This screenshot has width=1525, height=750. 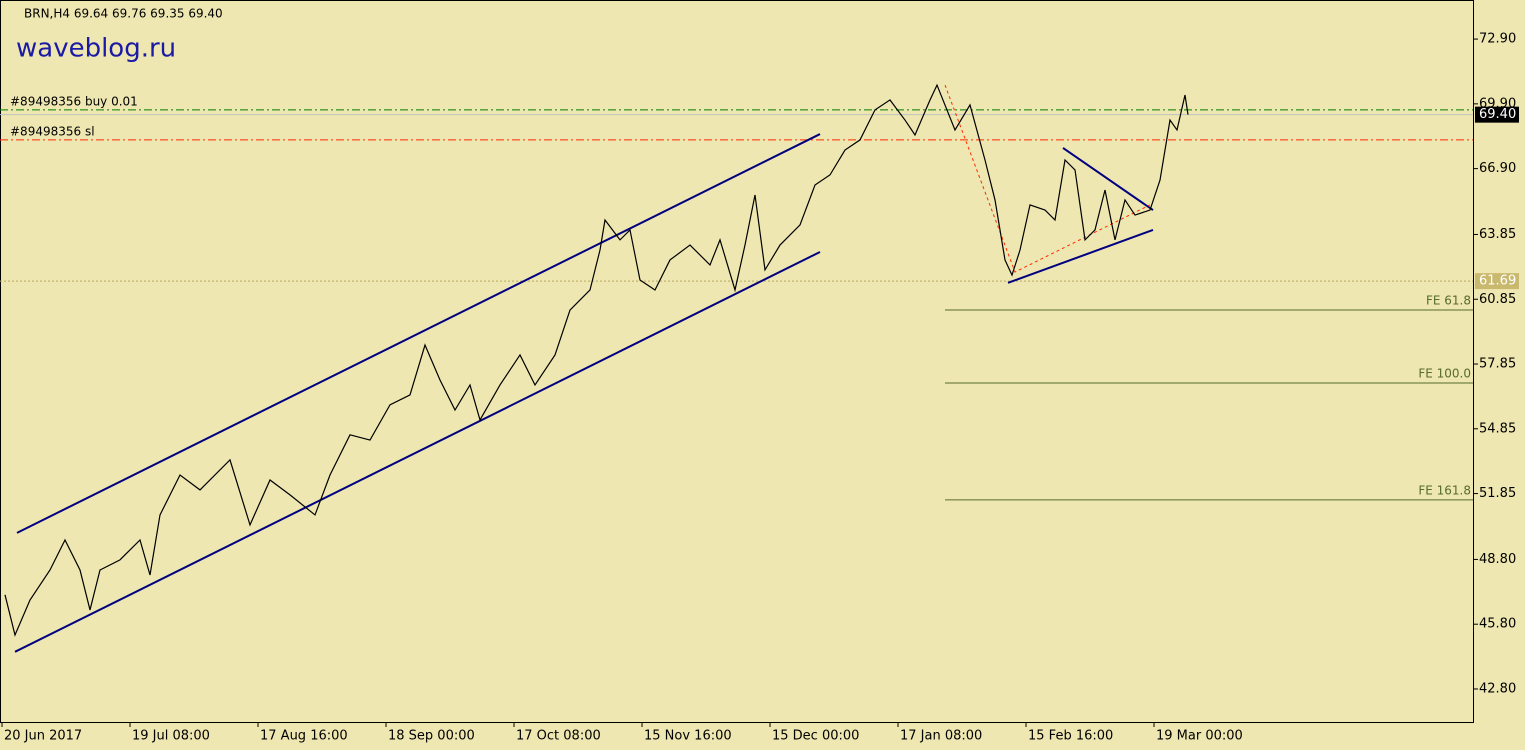 What do you see at coordinates (1199, 736) in the screenshot?
I see `x-tick-label: 19 Mar 00:00` at bounding box center [1199, 736].